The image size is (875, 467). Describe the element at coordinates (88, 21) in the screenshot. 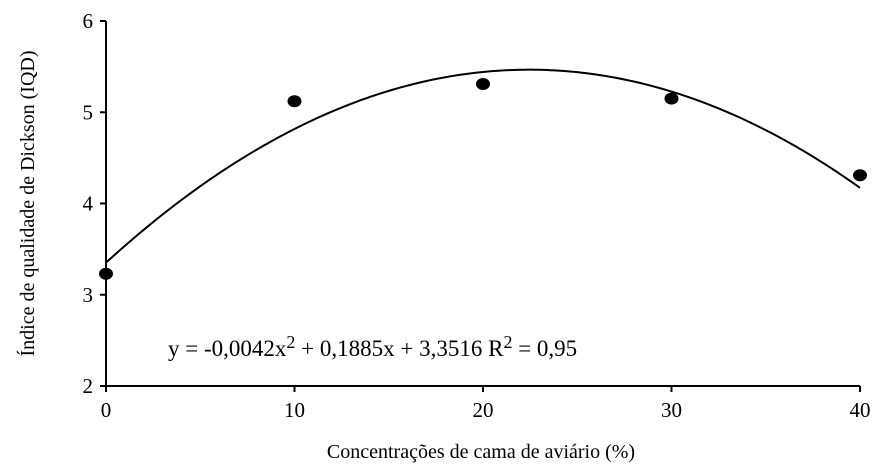

I see `y-tick-label: 6` at that location.